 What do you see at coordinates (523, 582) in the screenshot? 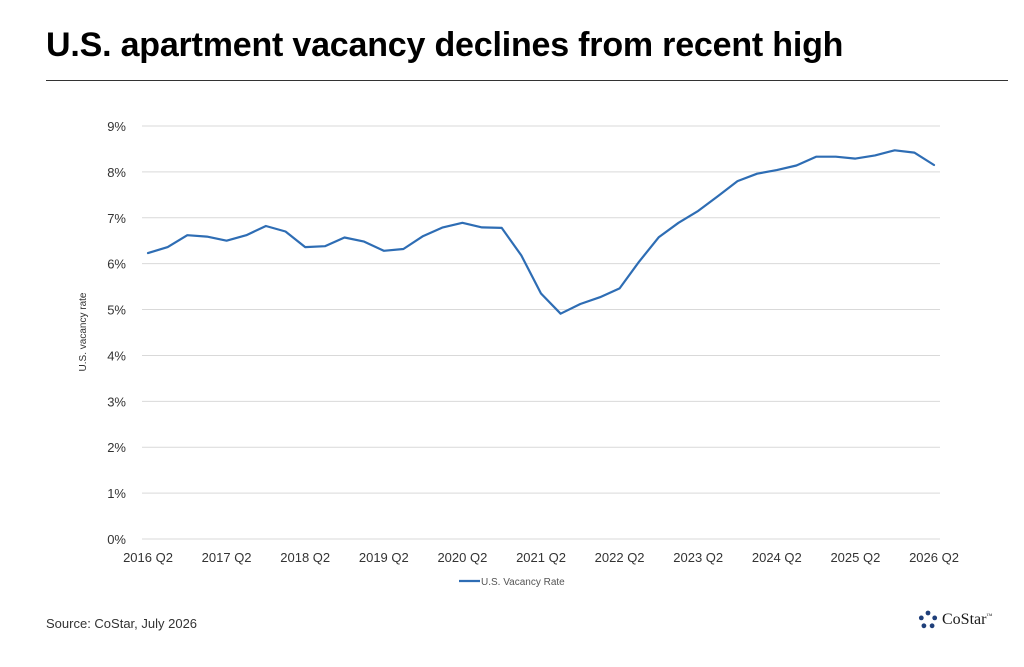
I see `legend-label: U.S. Vacancy Rate` at bounding box center [523, 582].